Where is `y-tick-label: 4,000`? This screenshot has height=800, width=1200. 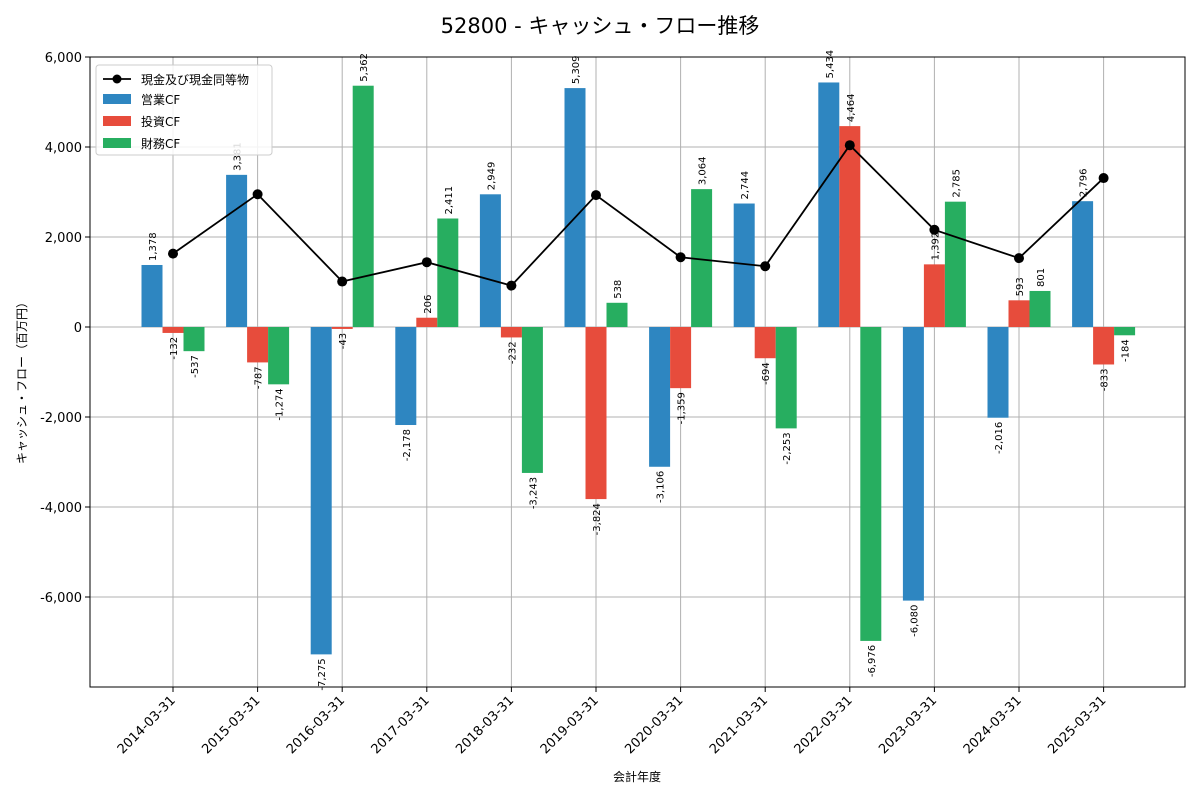
y-tick-label: 4,000 is located at coordinates (63, 148).